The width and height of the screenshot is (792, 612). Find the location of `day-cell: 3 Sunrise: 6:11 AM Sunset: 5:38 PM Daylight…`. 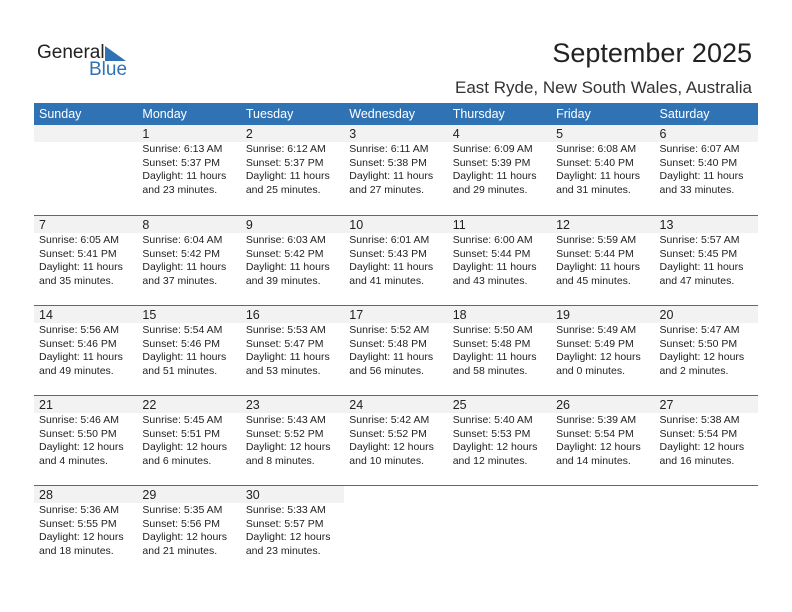

day-cell: 3 Sunrise: 6:11 AM Sunset: 5:38 PM Daylight… is located at coordinates (396, 170).